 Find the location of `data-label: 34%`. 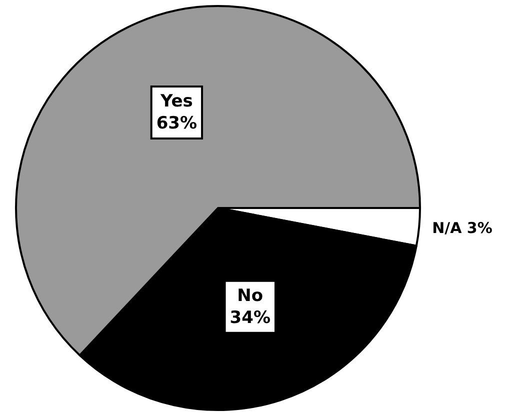

data-label: 34% is located at coordinates (250, 318).